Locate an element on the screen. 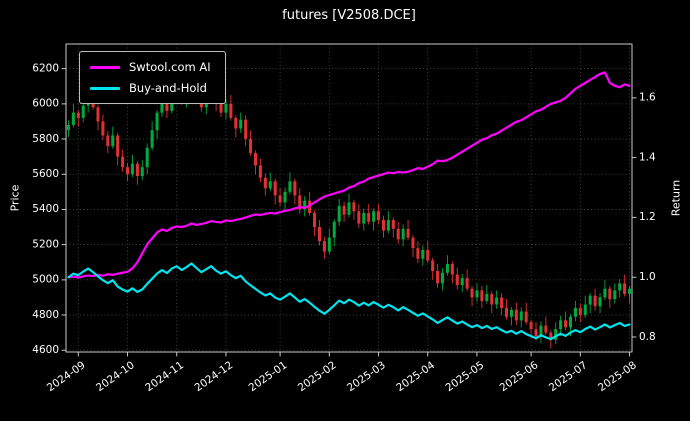  buy-and-hold-line-swatch is located at coordinates (105, 88).